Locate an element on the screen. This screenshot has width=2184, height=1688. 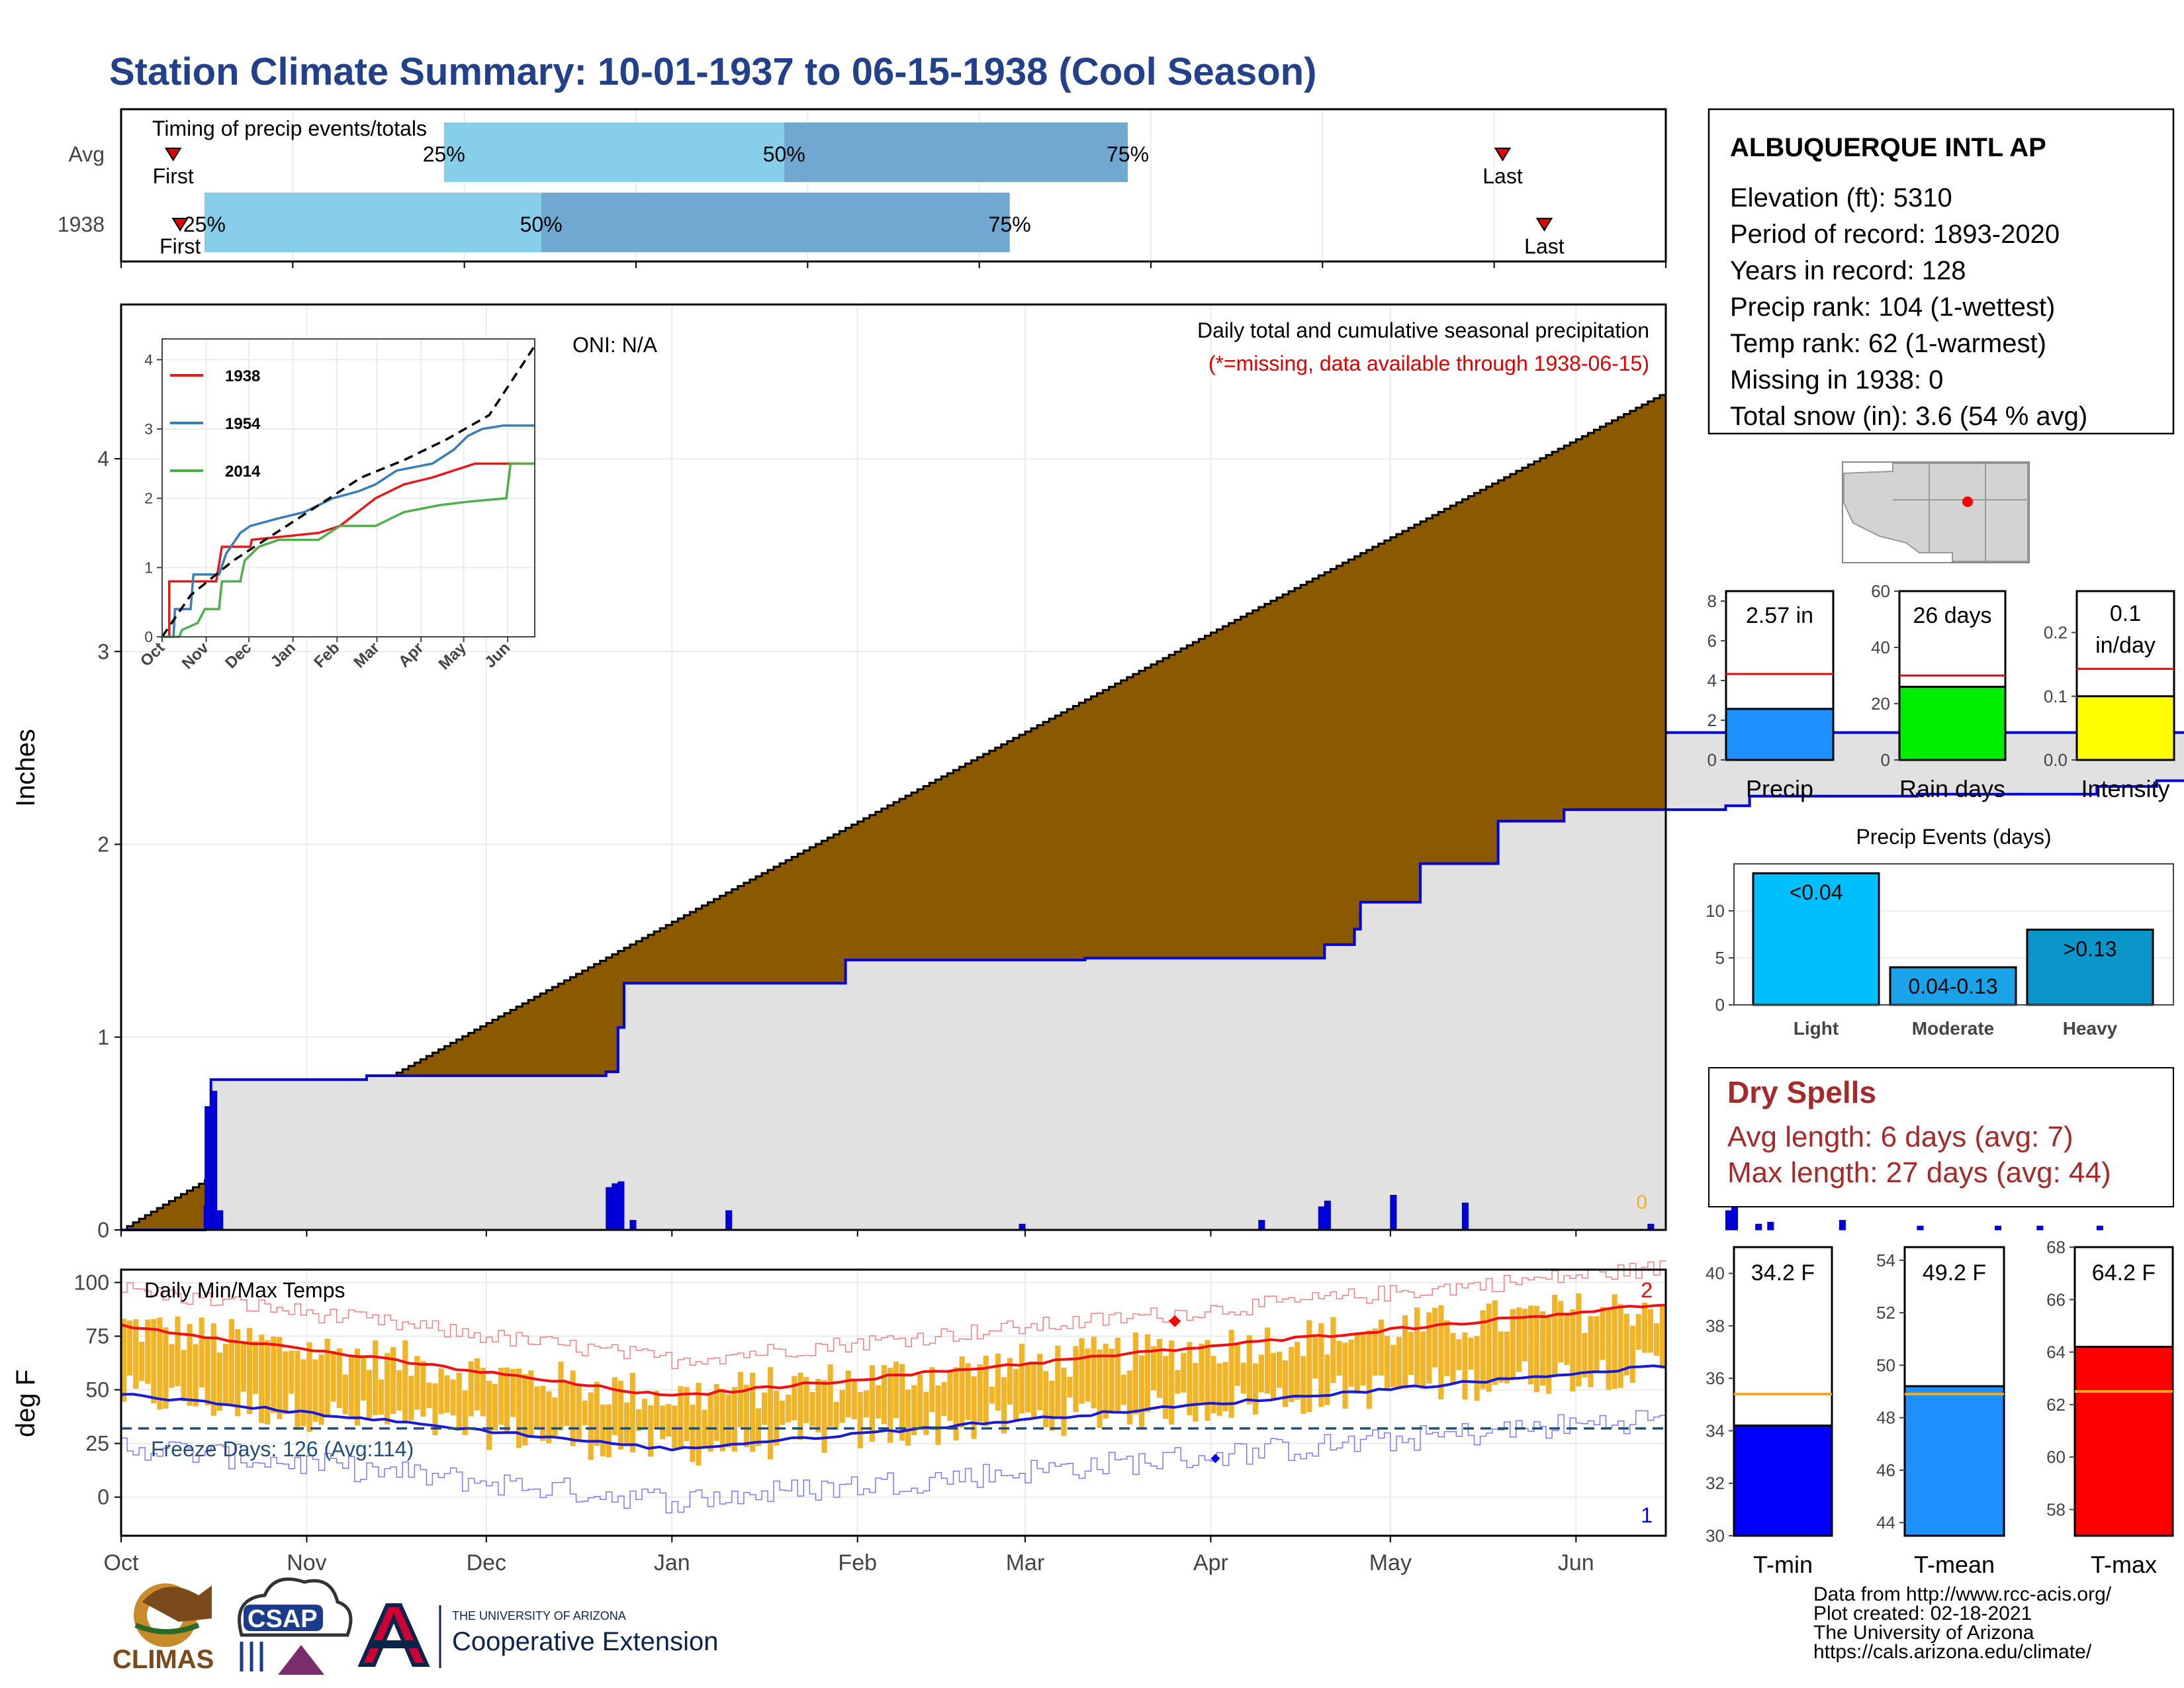
inset-legend-label: 2014 is located at coordinates (243, 472).